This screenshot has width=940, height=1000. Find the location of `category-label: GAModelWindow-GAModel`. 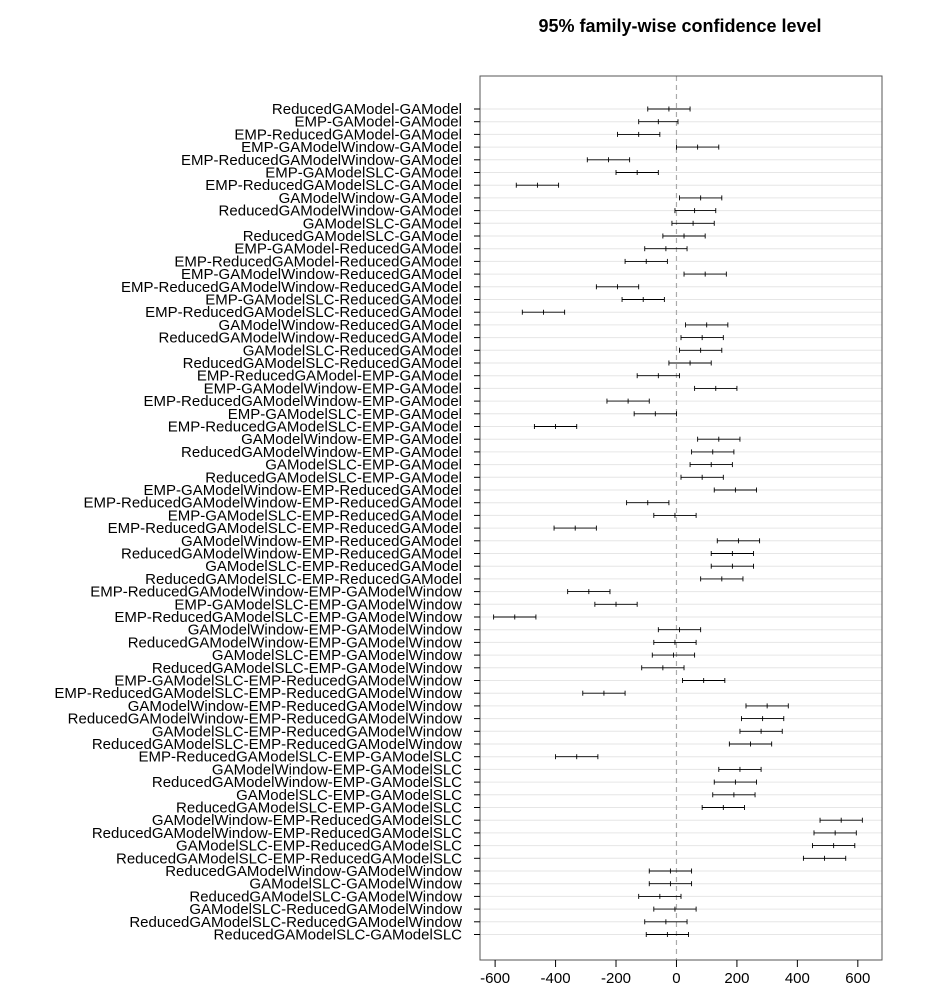

category-label: GAModelWindow-GAModel is located at coordinates (370, 198).